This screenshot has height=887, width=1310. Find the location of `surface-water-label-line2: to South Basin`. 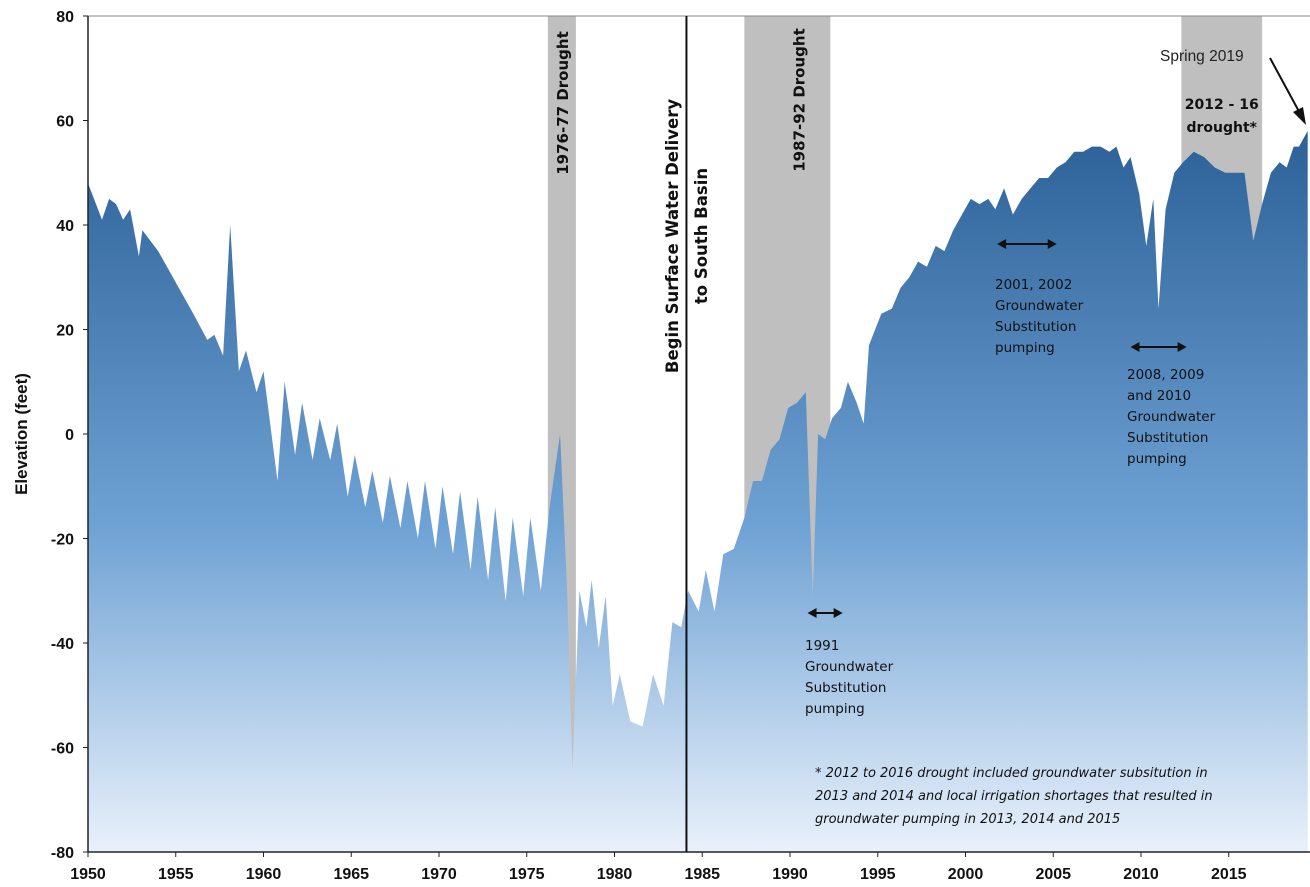

surface-water-label-line2: to South Basin is located at coordinates (701, 236).